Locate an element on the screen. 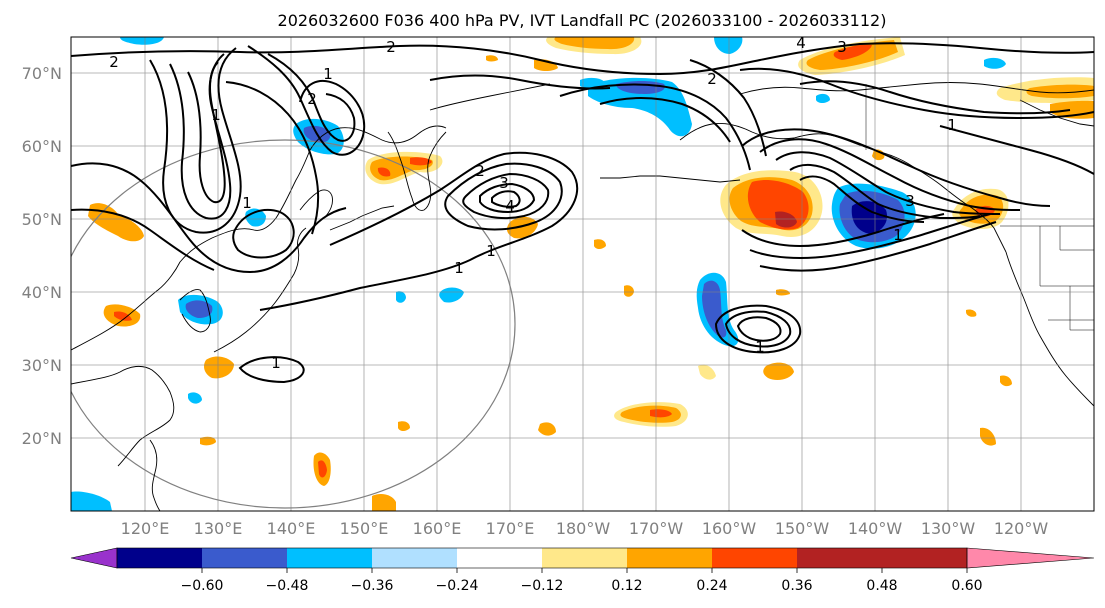 The height and width of the screenshot is (608, 1105). pv-patch-taiwan-negative is located at coordinates (195, 398).